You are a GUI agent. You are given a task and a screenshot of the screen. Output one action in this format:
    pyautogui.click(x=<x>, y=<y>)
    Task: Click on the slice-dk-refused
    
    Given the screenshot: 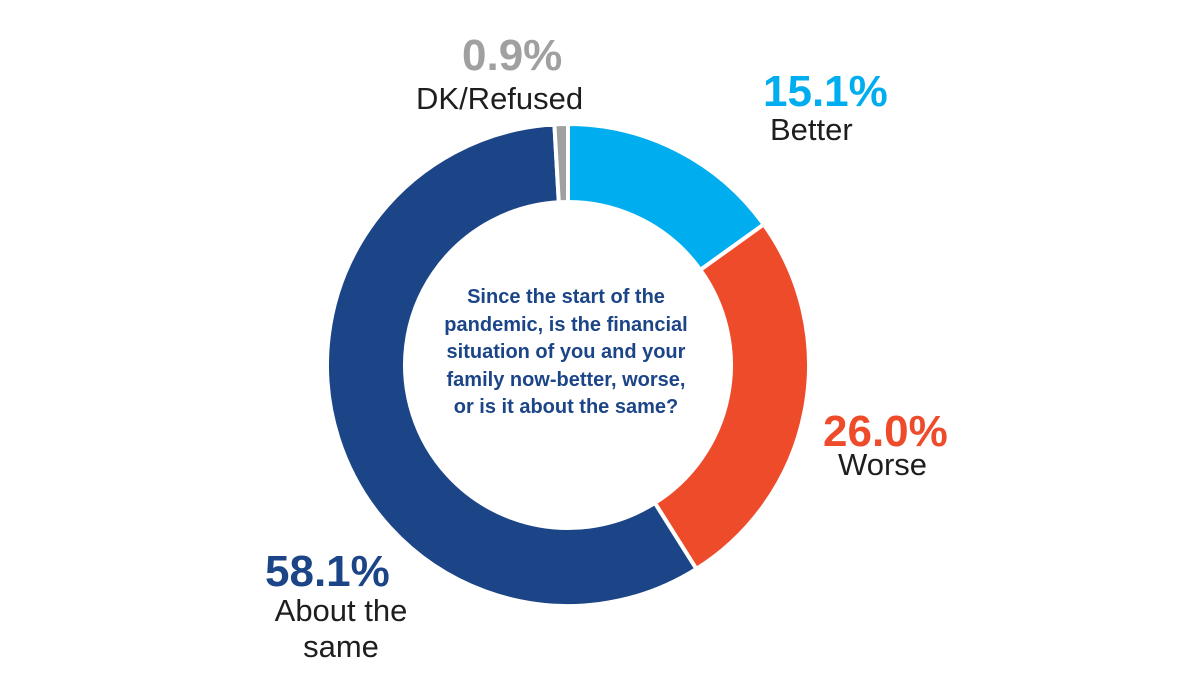 What is the action you would take?
    pyautogui.click(x=561, y=163)
    